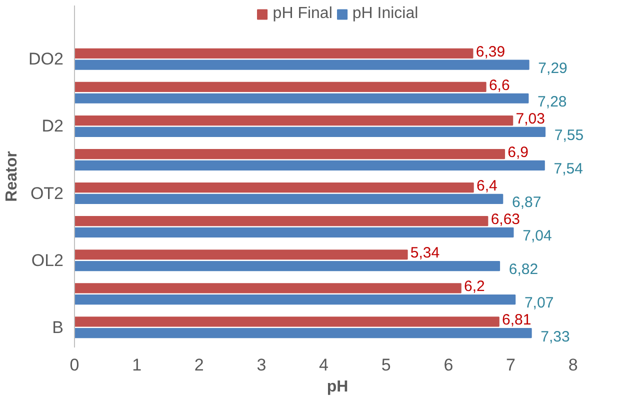 The width and height of the screenshot is (620, 403). What do you see at coordinates (137, 365) in the screenshot?
I see `x-tick-label: 1` at bounding box center [137, 365].